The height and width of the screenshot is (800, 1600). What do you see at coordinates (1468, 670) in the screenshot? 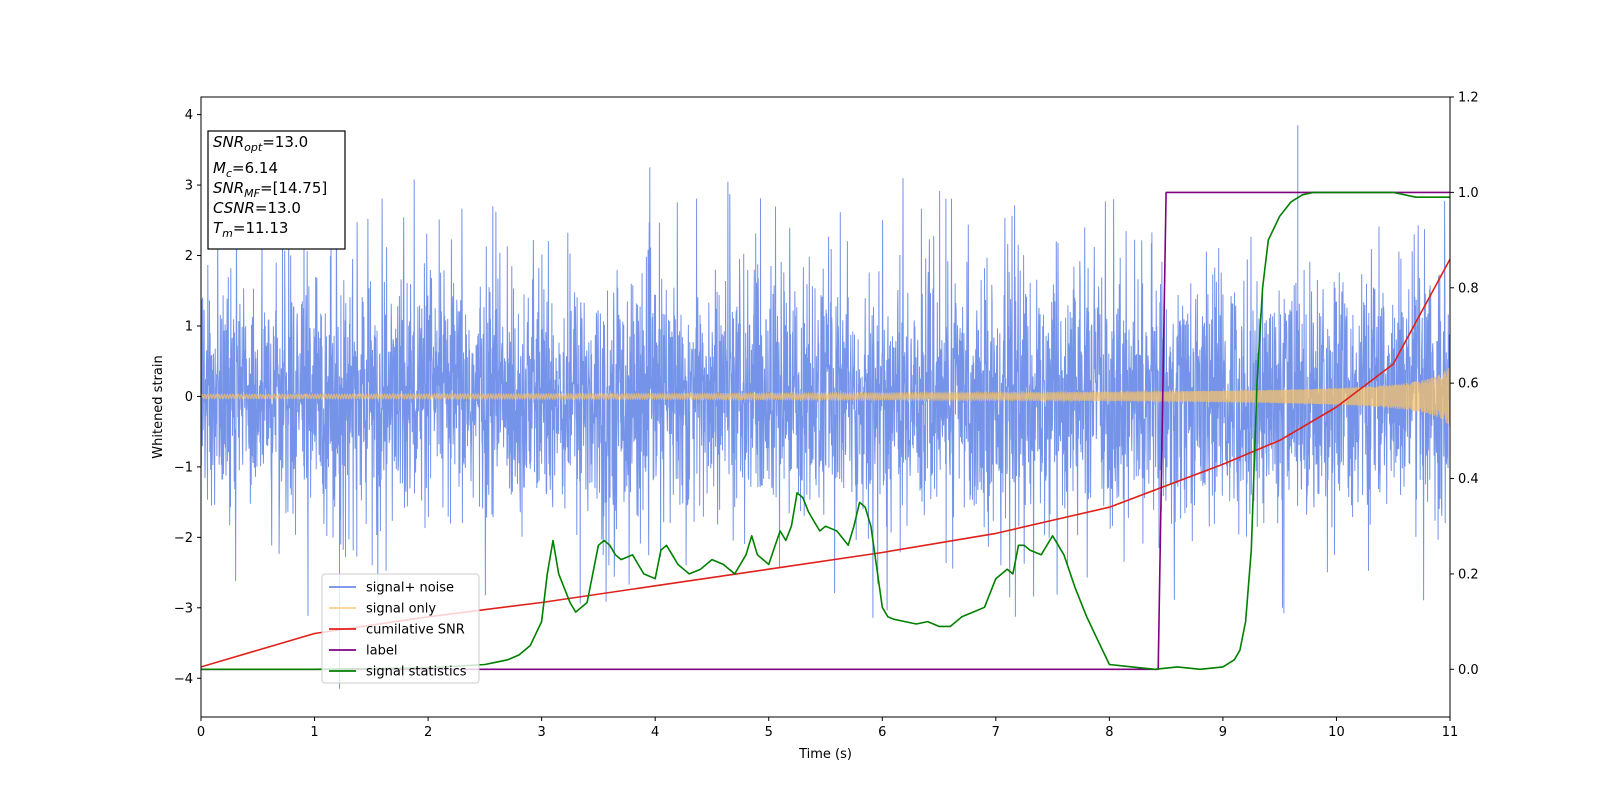
I see `y-right-tick-label: 0.0` at bounding box center [1468, 670].